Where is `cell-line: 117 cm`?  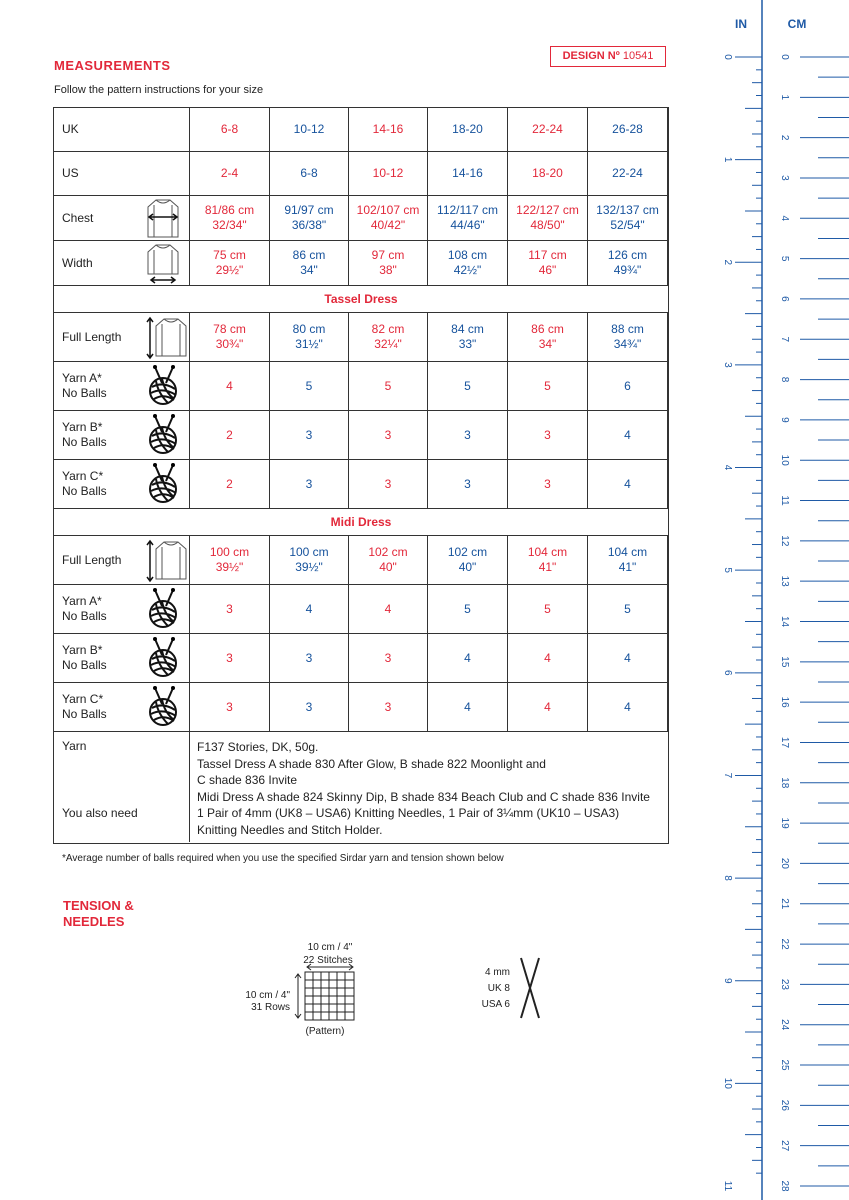
cell-line: 117 cm is located at coordinates (547, 255).